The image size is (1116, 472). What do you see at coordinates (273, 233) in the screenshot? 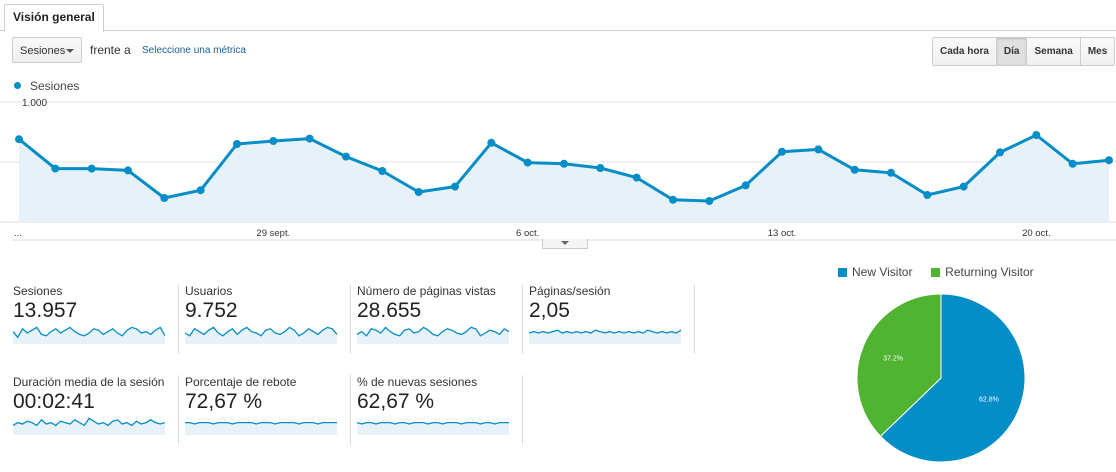
I see `x-tick-label: 29 sept.` at bounding box center [273, 233].